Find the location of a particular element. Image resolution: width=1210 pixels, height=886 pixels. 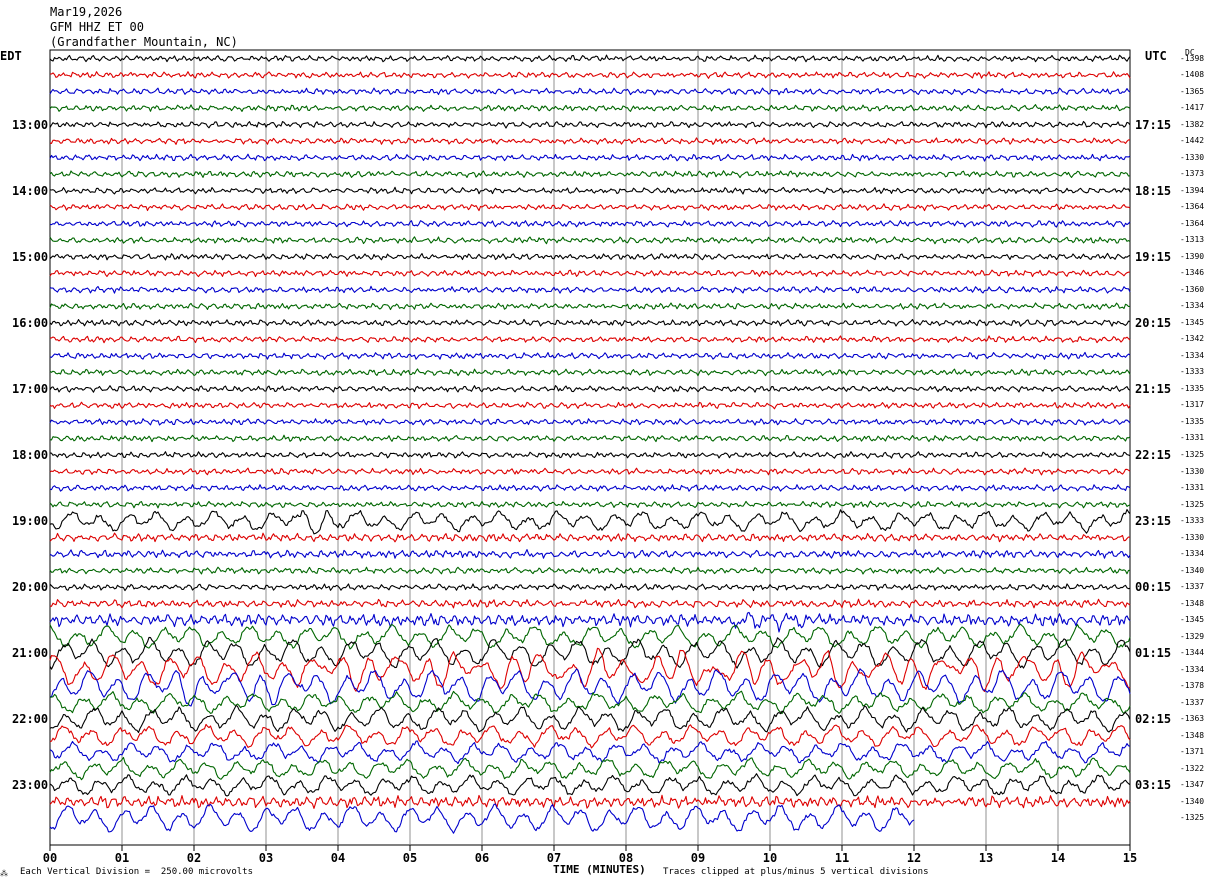

edt-hour-label: 20:00 is located at coordinates (30, 587).